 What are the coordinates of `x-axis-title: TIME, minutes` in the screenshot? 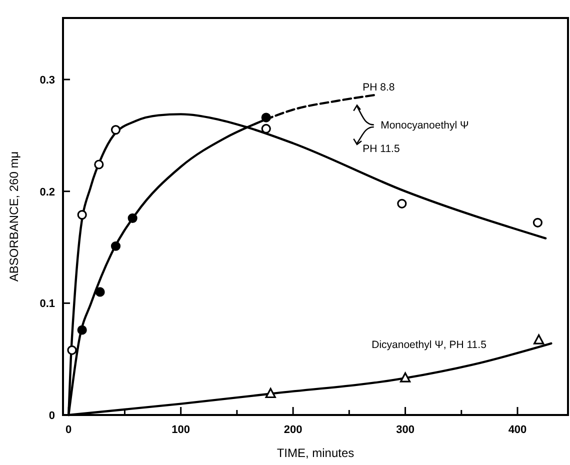 It's located at (315, 453).